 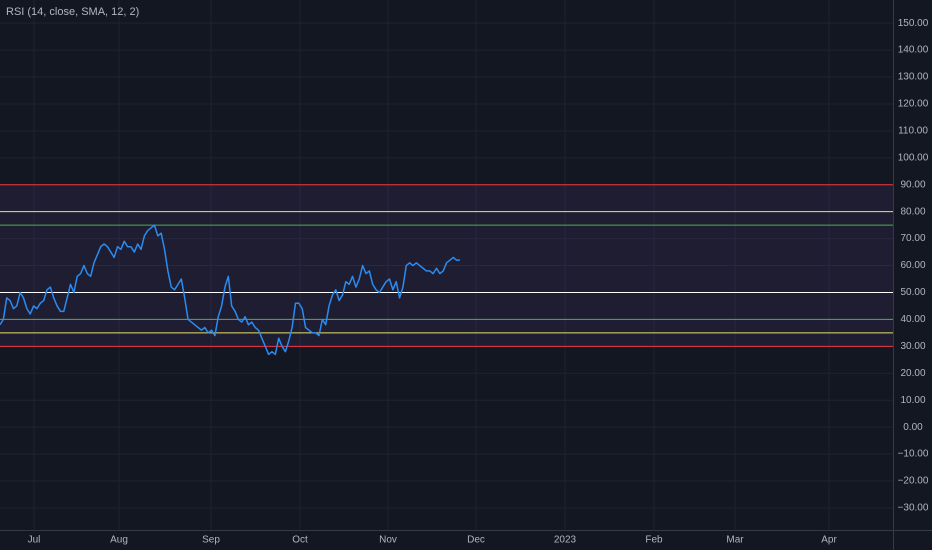 What do you see at coordinates (476, 540) in the screenshot?
I see `x-tick-label: Dec` at bounding box center [476, 540].